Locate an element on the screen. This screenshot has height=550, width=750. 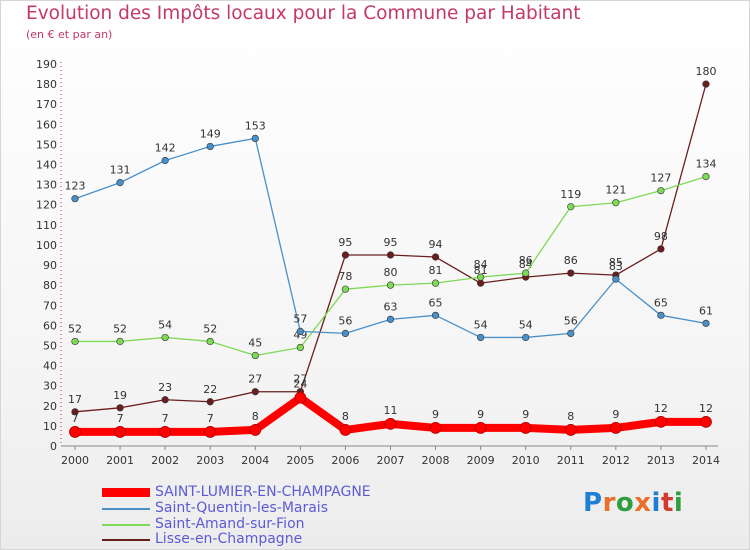
data-label-saint-amand-sur-fion: 84 is located at coordinates (481, 264).